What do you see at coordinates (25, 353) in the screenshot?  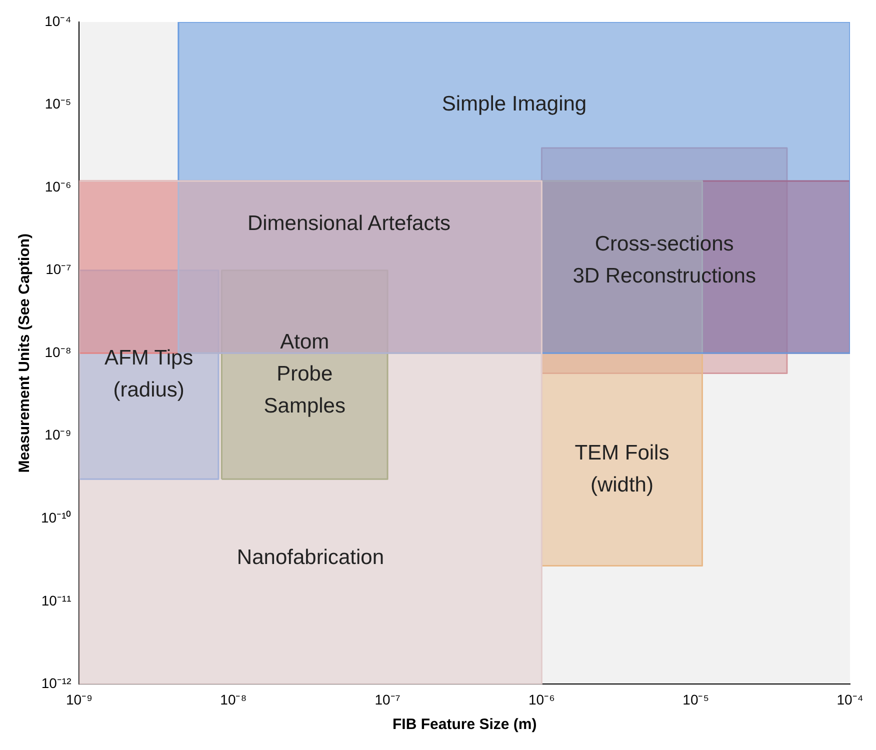 I see `y-axis-title: Measurement Units (See Caption)` at bounding box center [25, 353].